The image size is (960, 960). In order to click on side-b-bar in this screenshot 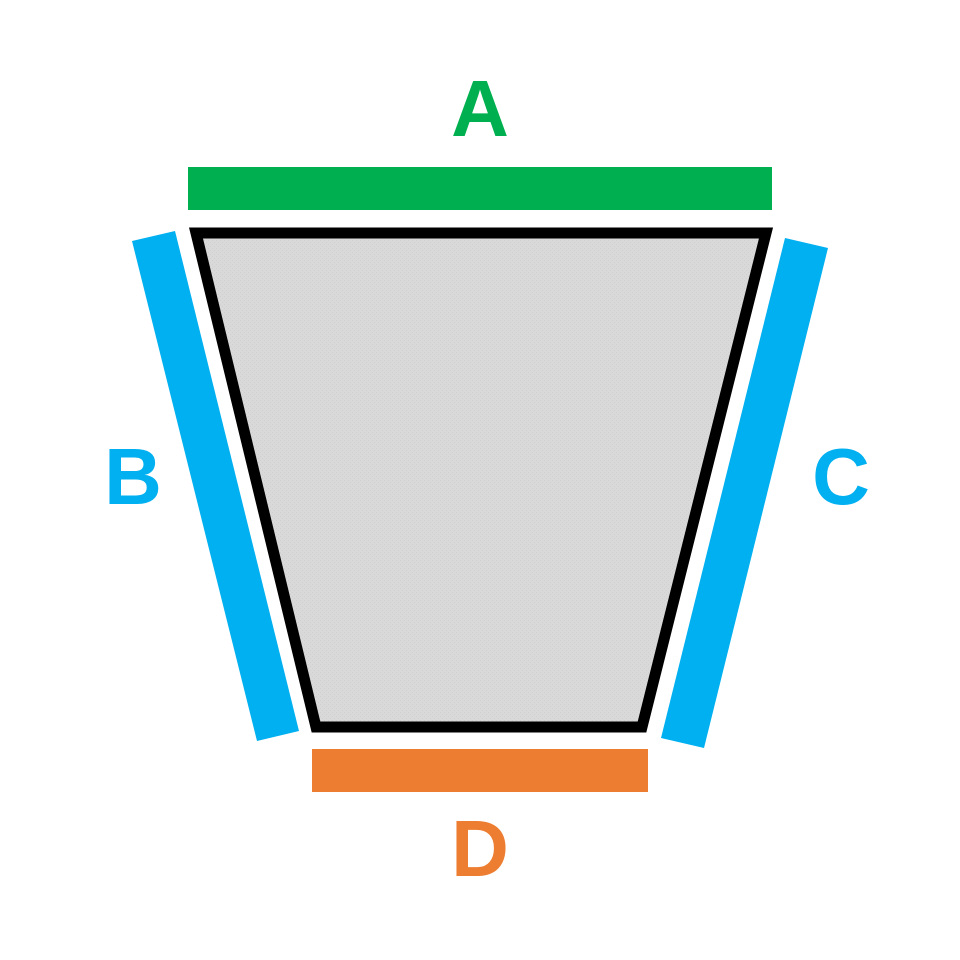, I will do `click(215, 486)`.